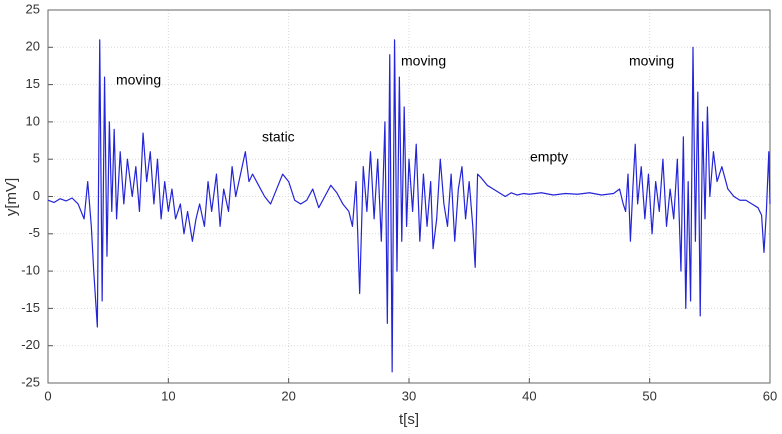 The image size is (782, 434). I want to click on x-tick-label: 30, so click(409, 395).